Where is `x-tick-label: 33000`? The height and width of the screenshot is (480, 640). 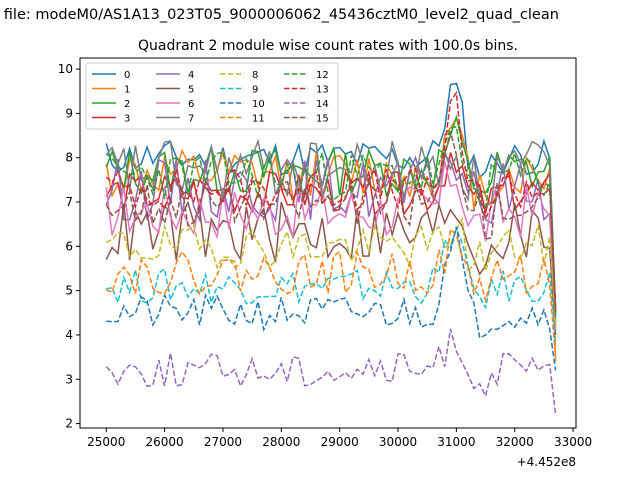
x-tick-label: 33000 is located at coordinates (573, 442).